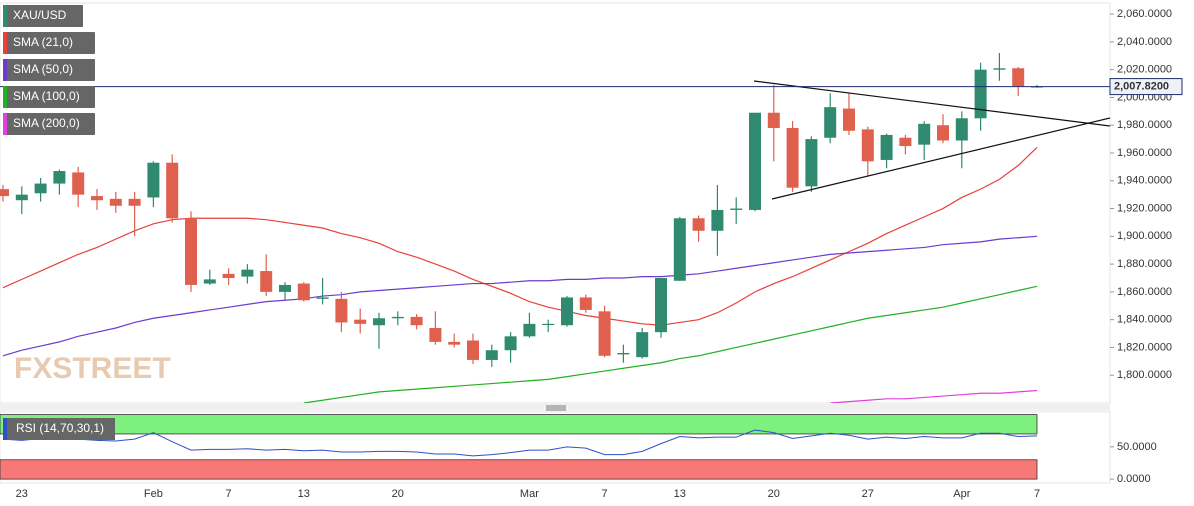 Image resolution: width=1194 pixels, height=506 pixels. What do you see at coordinates (46, 96) in the screenshot?
I see `legend-label: SMA (100,0)` at bounding box center [46, 96].